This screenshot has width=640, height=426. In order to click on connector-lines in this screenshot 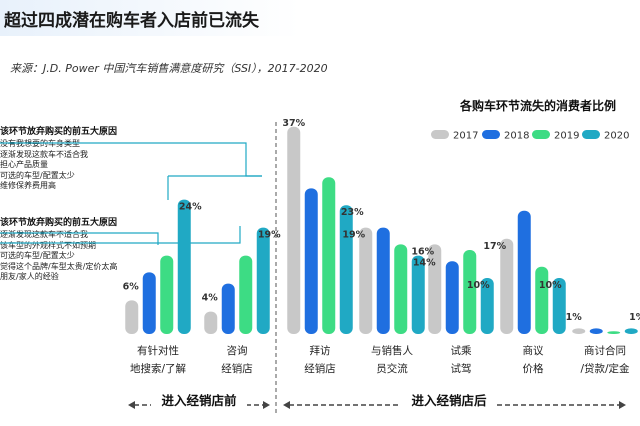, I will do `click(131, 193)`.